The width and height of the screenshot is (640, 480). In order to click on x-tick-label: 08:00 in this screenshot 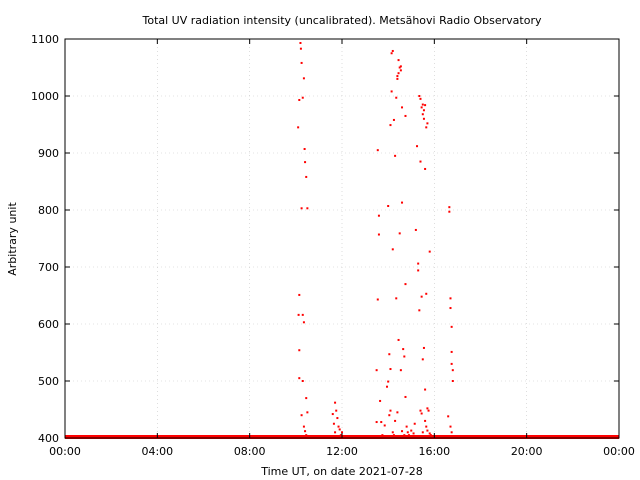, I will do `click(250, 451)`.